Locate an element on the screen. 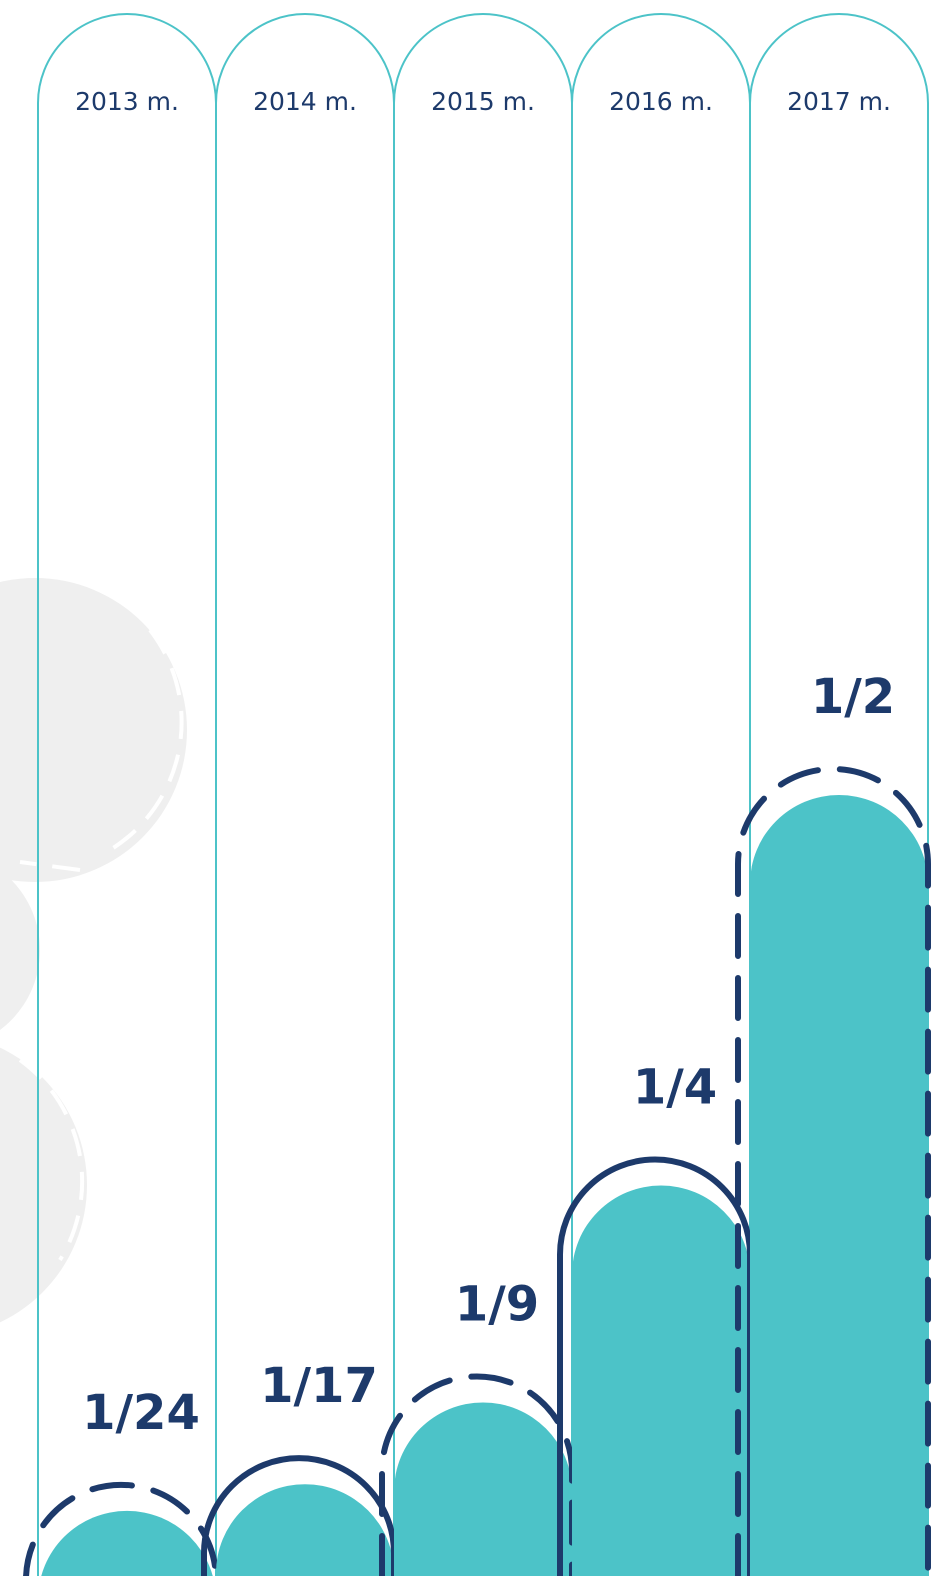 The height and width of the screenshot is (1576, 941). x-tick-label: 2013 m. is located at coordinates (127, 101).